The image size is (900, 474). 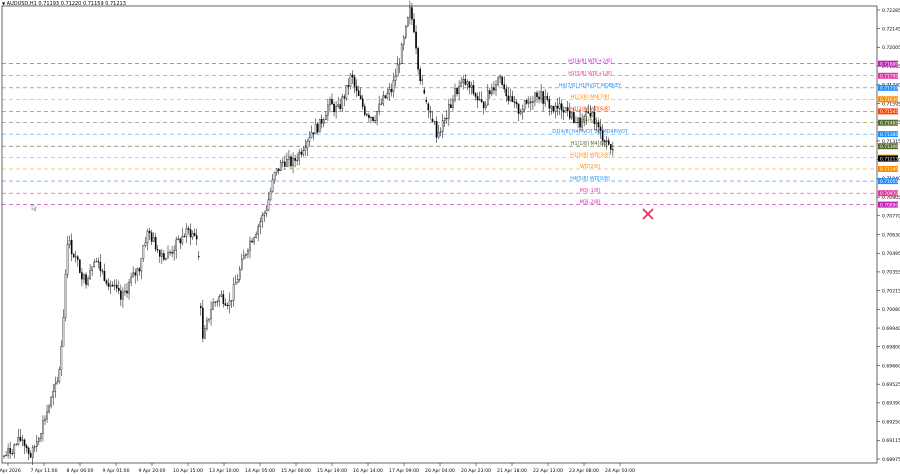 What do you see at coordinates (590, 121) in the screenshot?
I see `level-label: H4[6/8]` at bounding box center [590, 121].